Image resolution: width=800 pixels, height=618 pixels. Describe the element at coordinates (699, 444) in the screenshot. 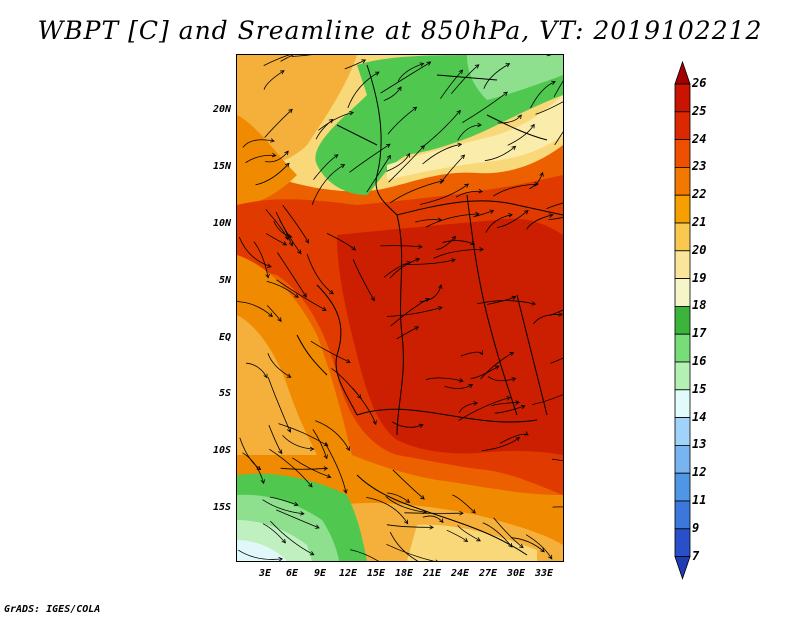

I see `colorbar-label: 13` at that location.